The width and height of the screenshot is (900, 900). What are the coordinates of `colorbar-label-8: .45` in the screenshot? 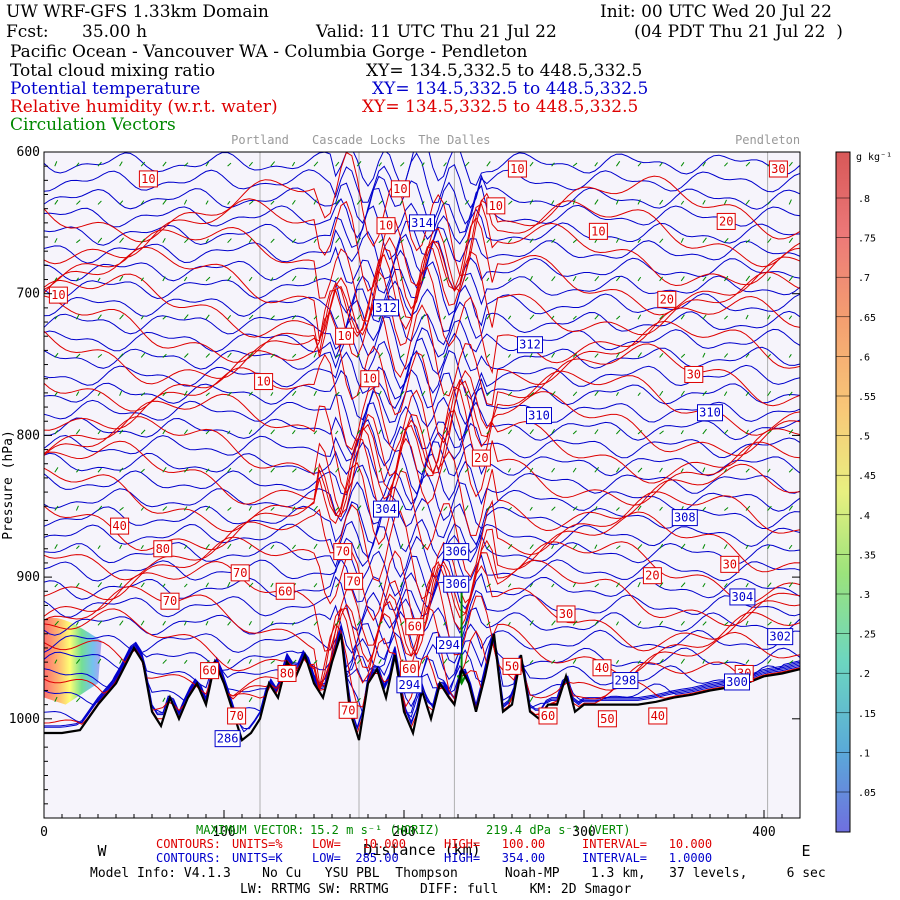 It's located at (867, 476).